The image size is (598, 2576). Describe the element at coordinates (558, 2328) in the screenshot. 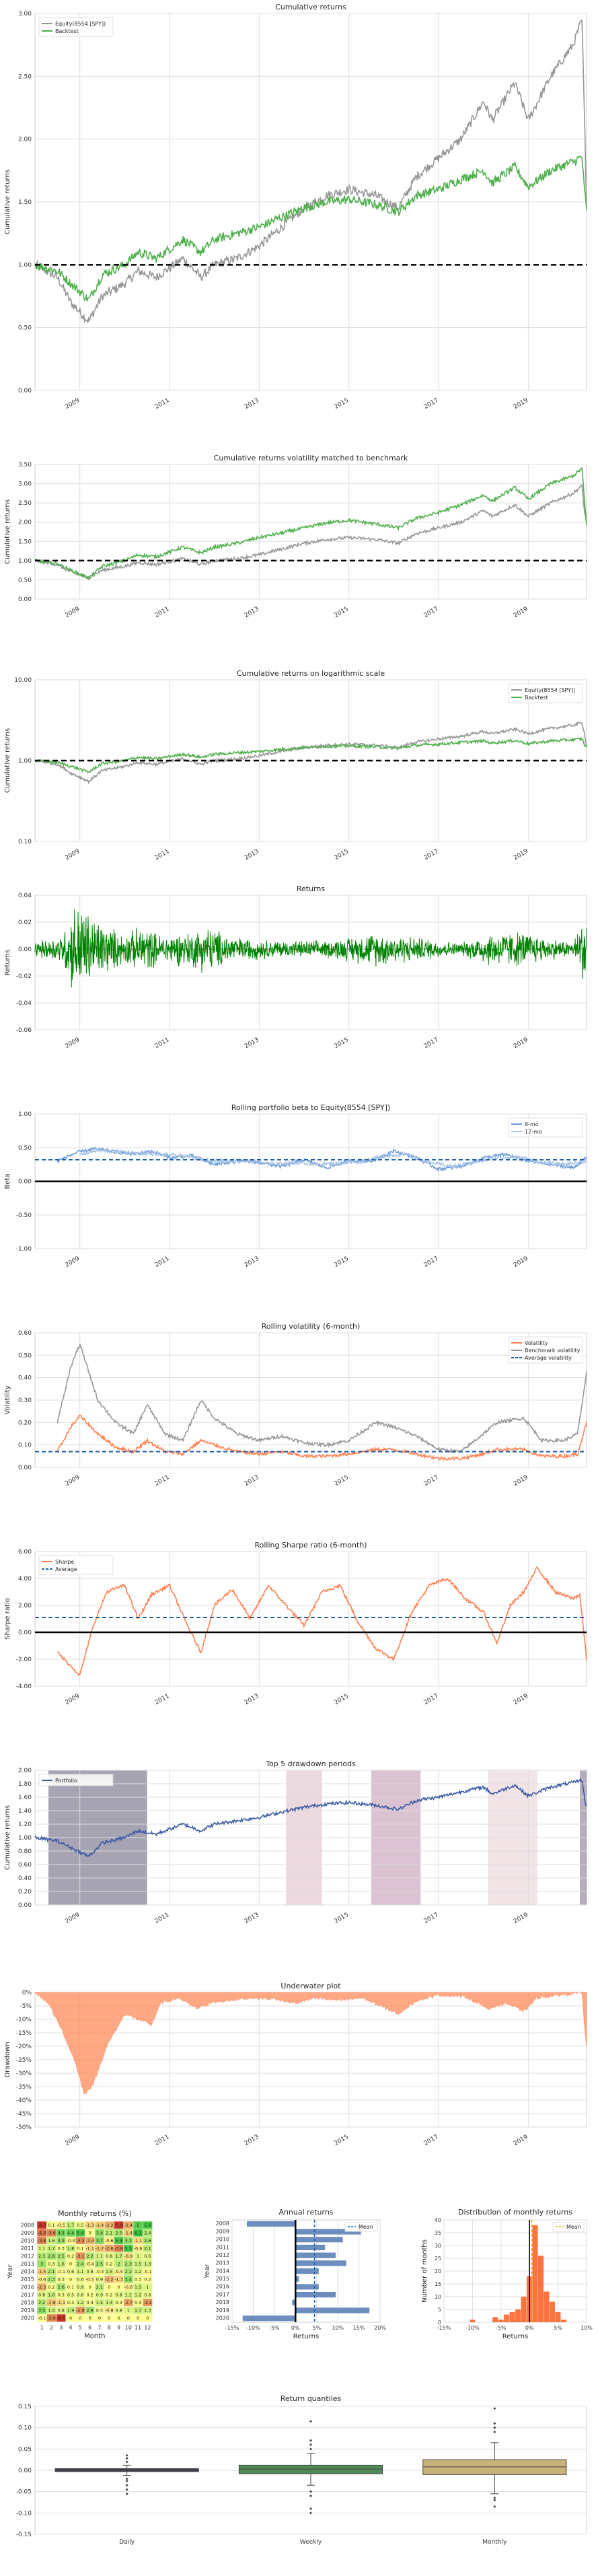

I see `x-tick-label: 5%` at that location.